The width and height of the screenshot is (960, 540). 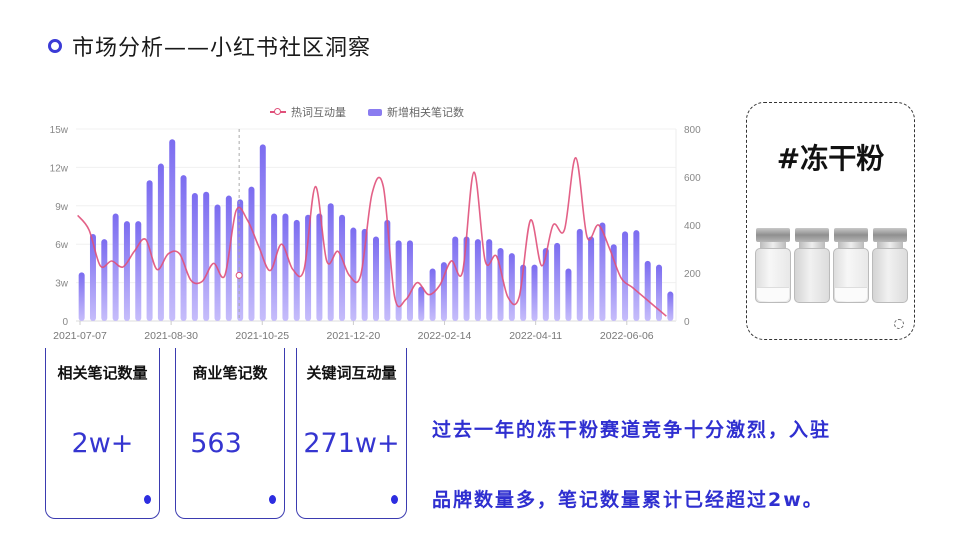 What do you see at coordinates (62, 284) in the screenshot?
I see `svg-text: 3w` at bounding box center [62, 284].